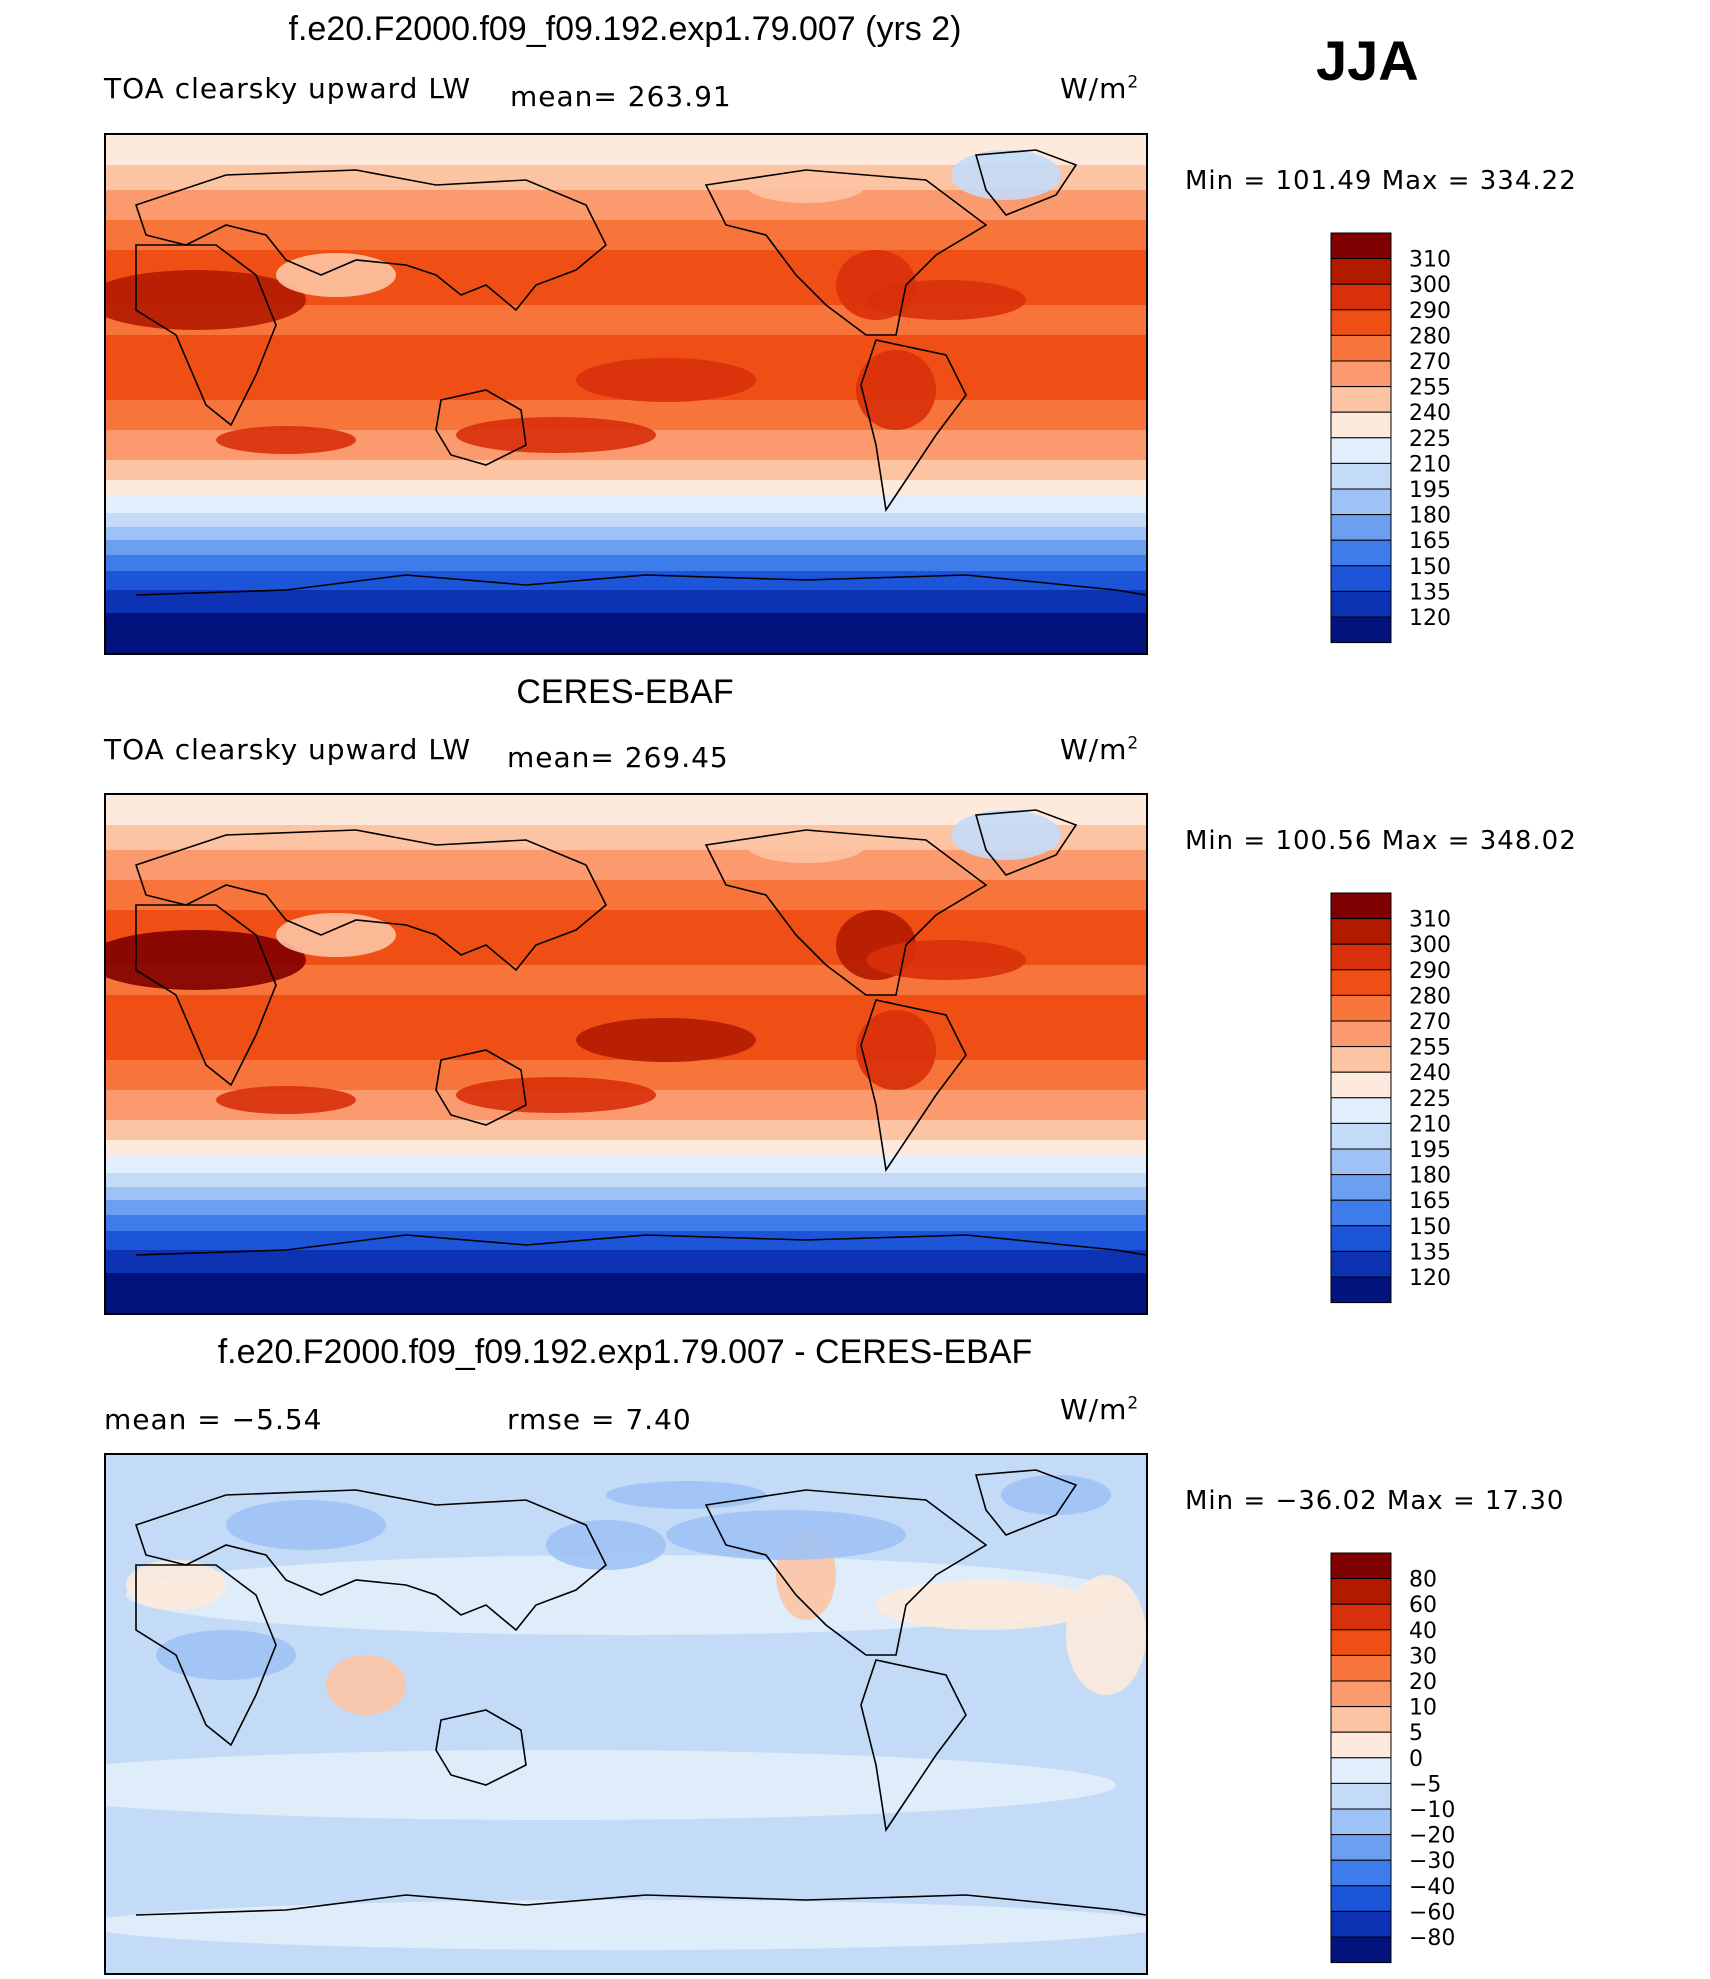 This screenshot has width=1710, height=1979. What do you see at coordinates (1375, 1501) in the screenshot?
I see `panel-3-minmax: Min = −36.02 Max = 17.30` at bounding box center [1375, 1501].